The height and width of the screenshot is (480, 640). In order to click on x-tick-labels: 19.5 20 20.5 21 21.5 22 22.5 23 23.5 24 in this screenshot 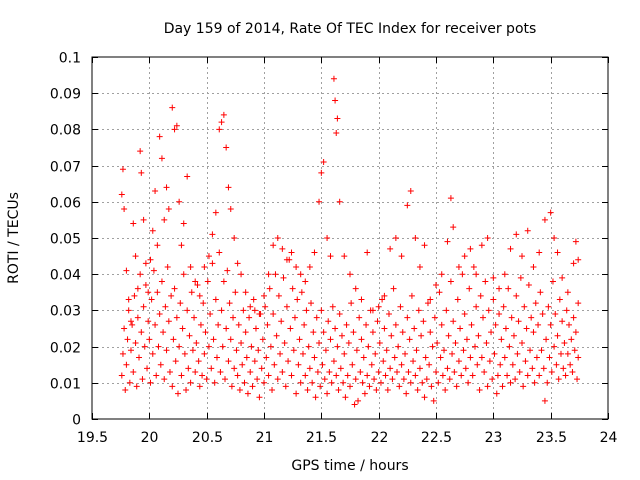, I will do `click(347, 438)`.